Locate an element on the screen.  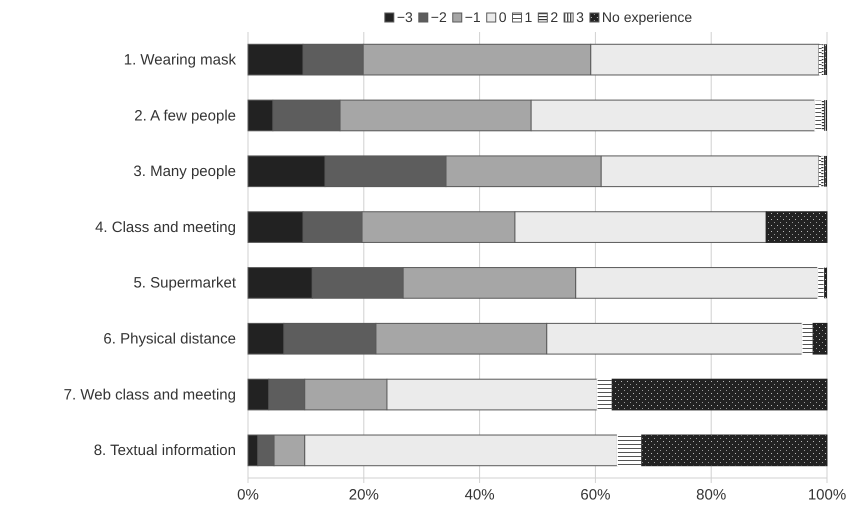
legend-label: 0 is located at coordinates (502, 17).